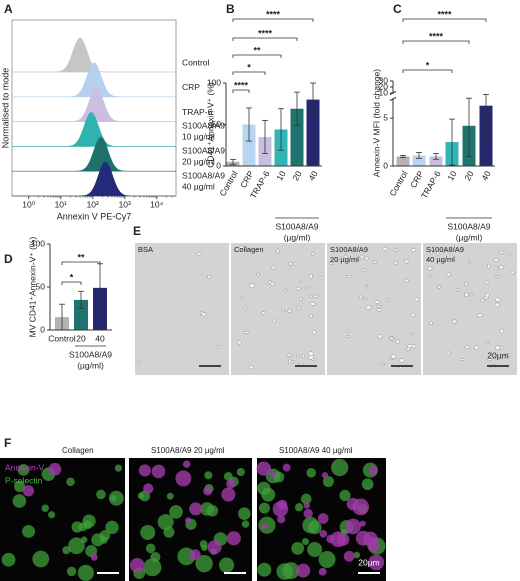  What do you see at coordinates (497, 355) in the screenshot?
I see `scale-bar-label: 20µm` at bounding box center [497, 355].